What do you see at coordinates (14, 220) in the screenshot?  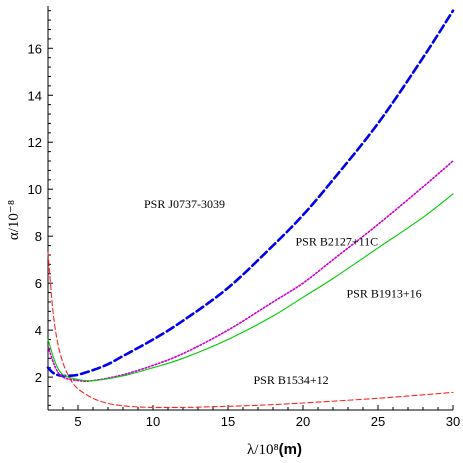 I see `y-axis-title: α/10⁻⁸` at bounding box center [14, 220].